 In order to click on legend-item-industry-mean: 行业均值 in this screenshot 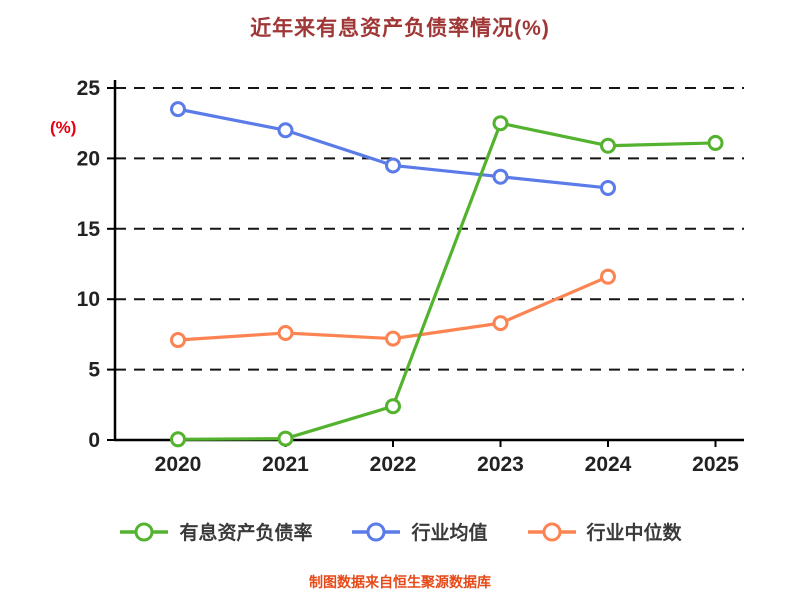, I will do `click(419, 531)`.